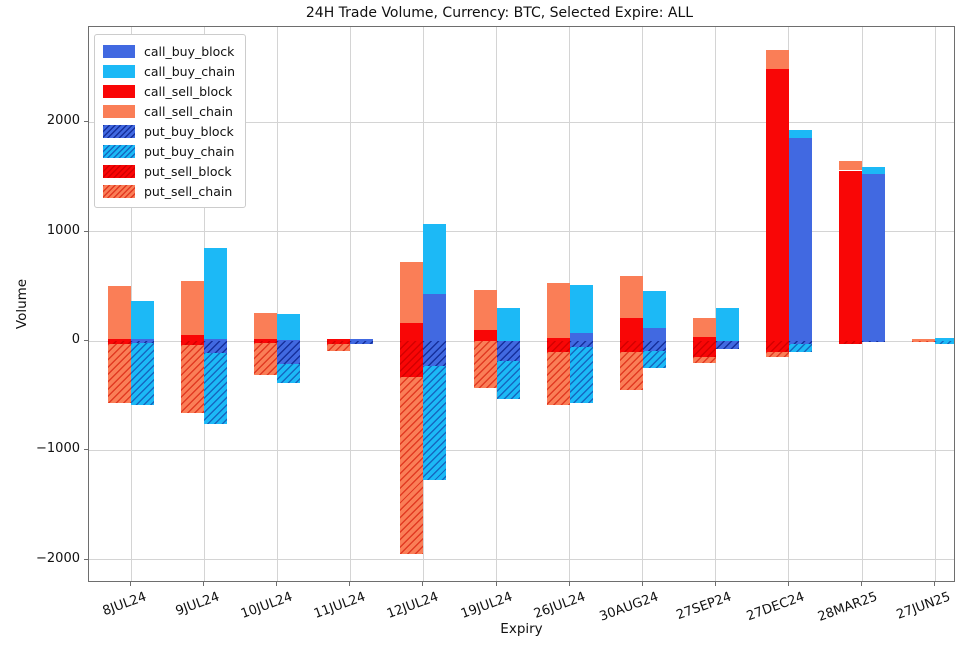  I want to click on legend-label: put_sell_block, so click(188, 171).